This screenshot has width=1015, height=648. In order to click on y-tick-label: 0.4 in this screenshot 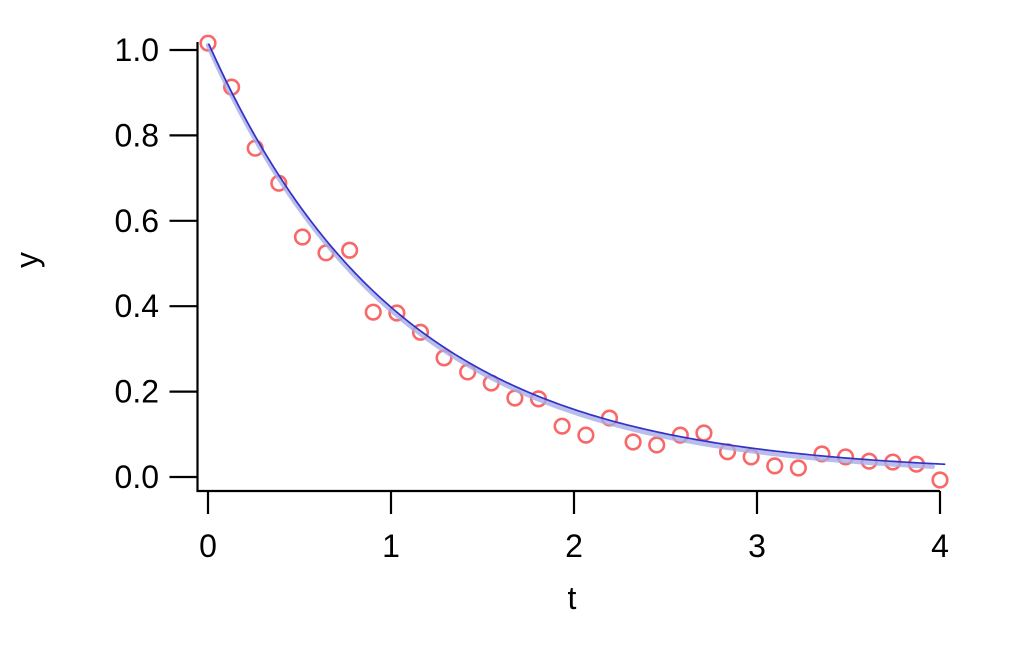, I will do `click(137, 306)`.